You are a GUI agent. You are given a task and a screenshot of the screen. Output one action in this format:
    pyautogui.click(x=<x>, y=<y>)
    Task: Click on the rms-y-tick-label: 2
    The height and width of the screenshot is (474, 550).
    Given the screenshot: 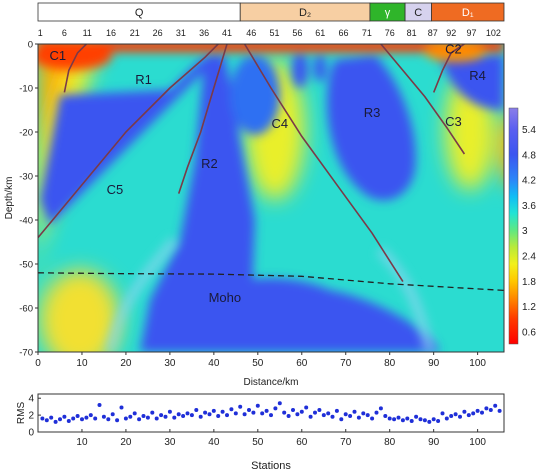 What is the action you would take?
    pyautogui.click(x=31, y=416)
    